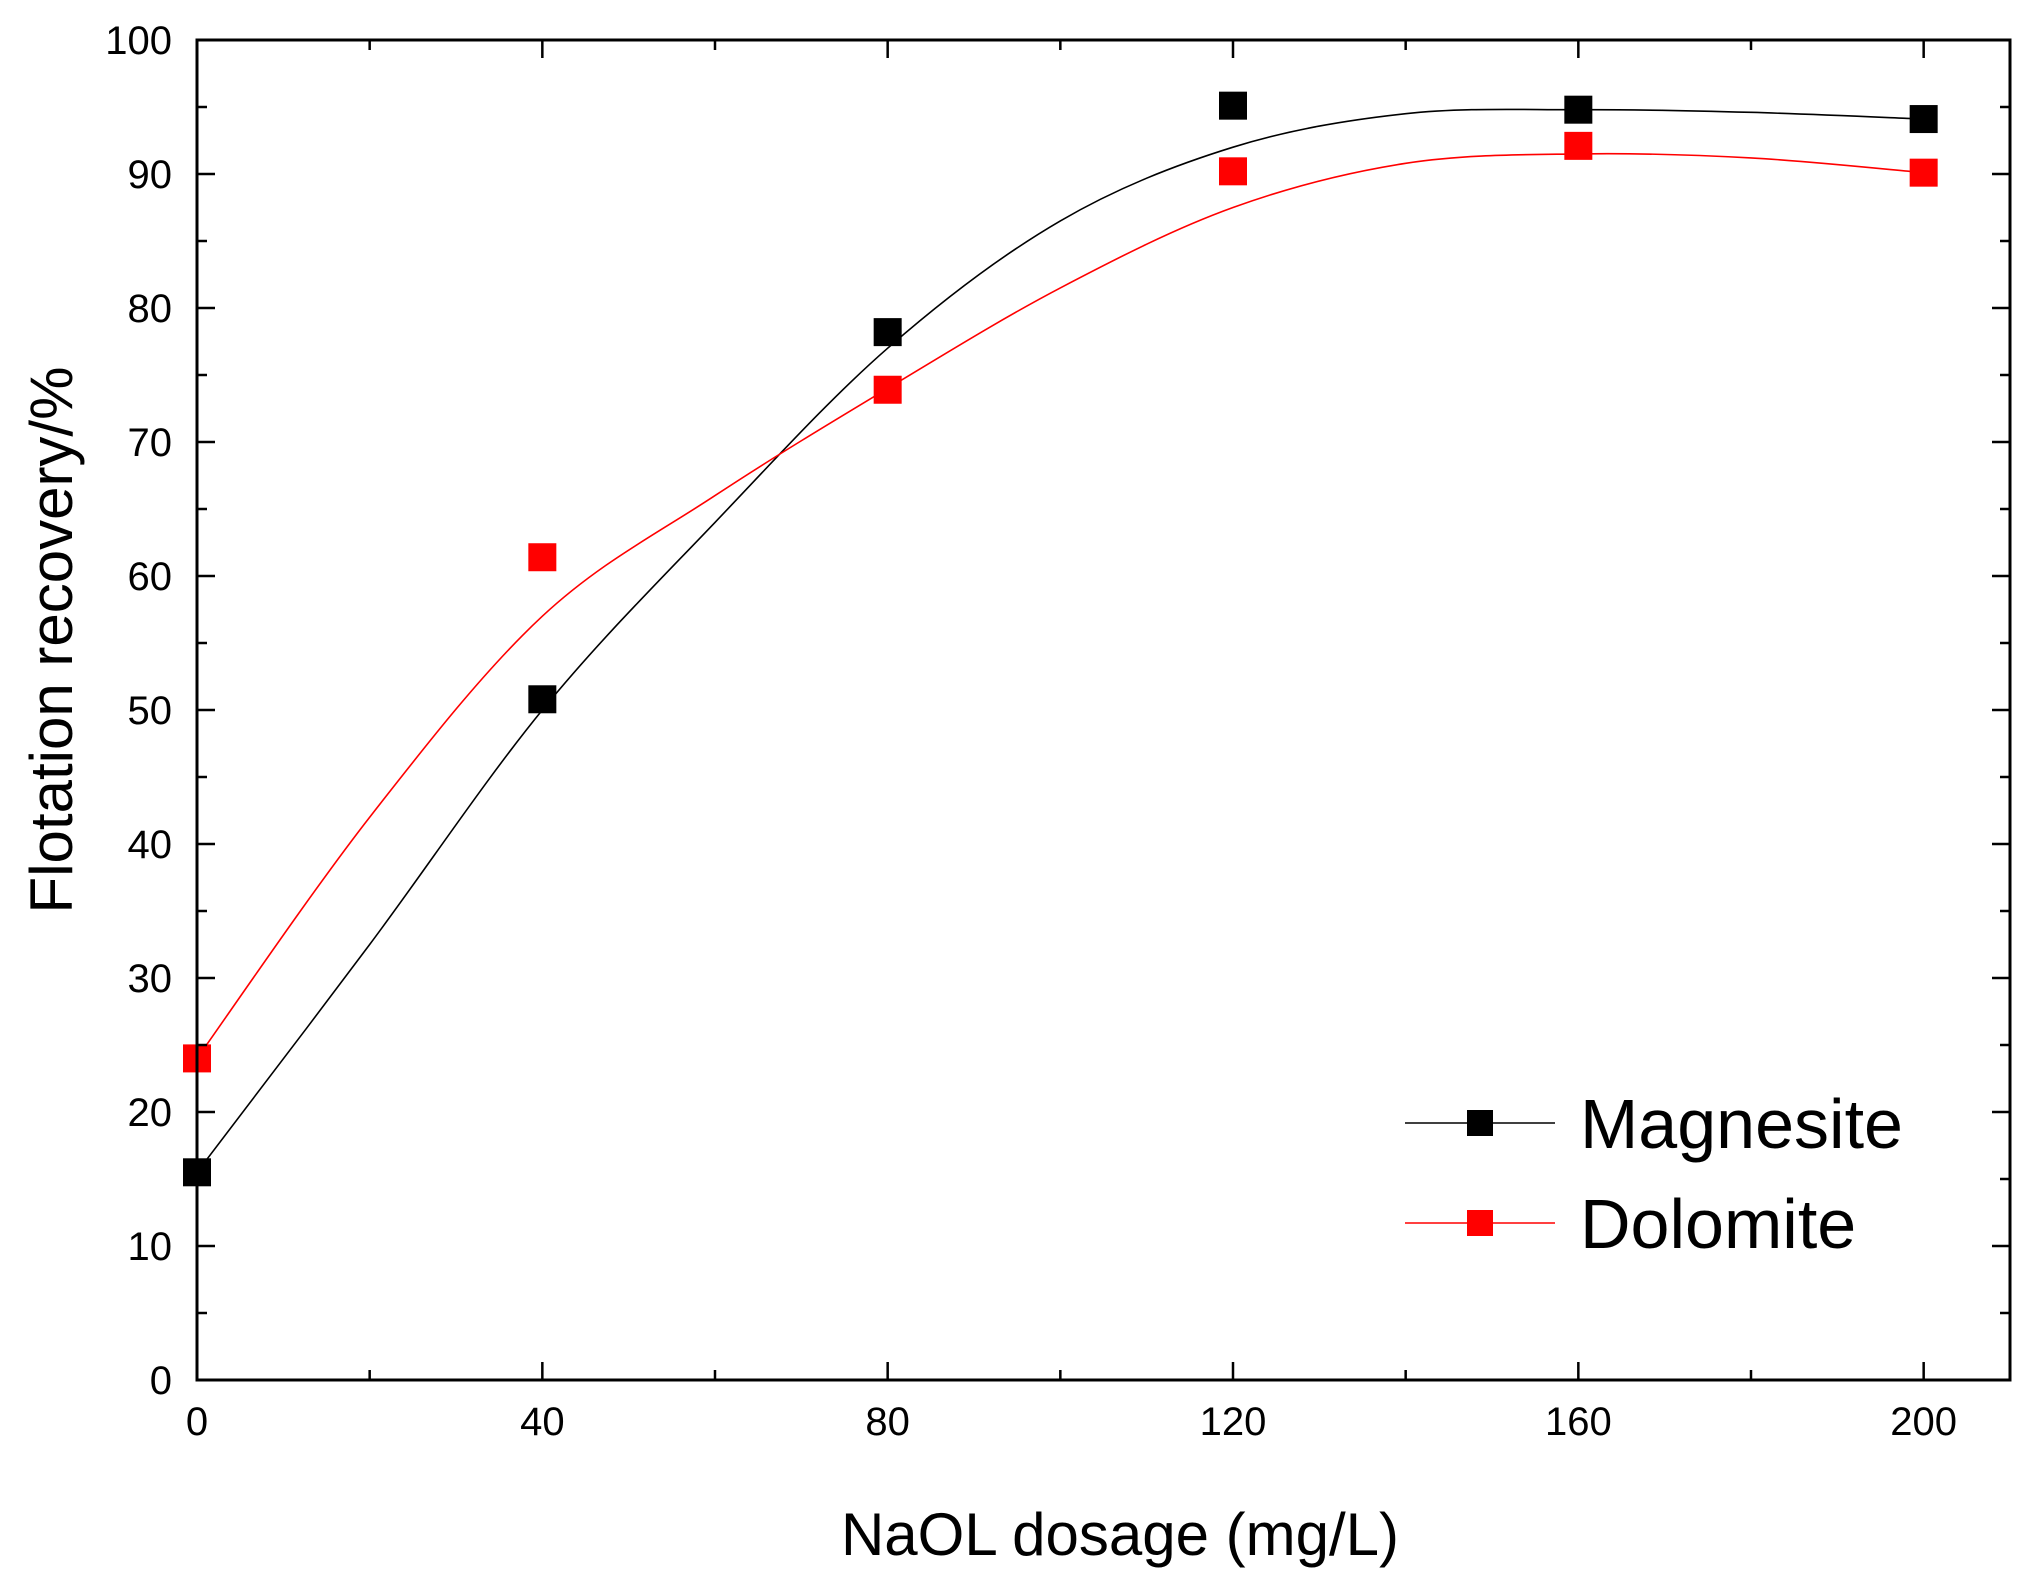 Image resolution: width=2027 pixels, height=1581 pixels. Describe the element at coordinates (1480, 1223) in the screenshot. I see `legend-marker-dolomite` at that location.